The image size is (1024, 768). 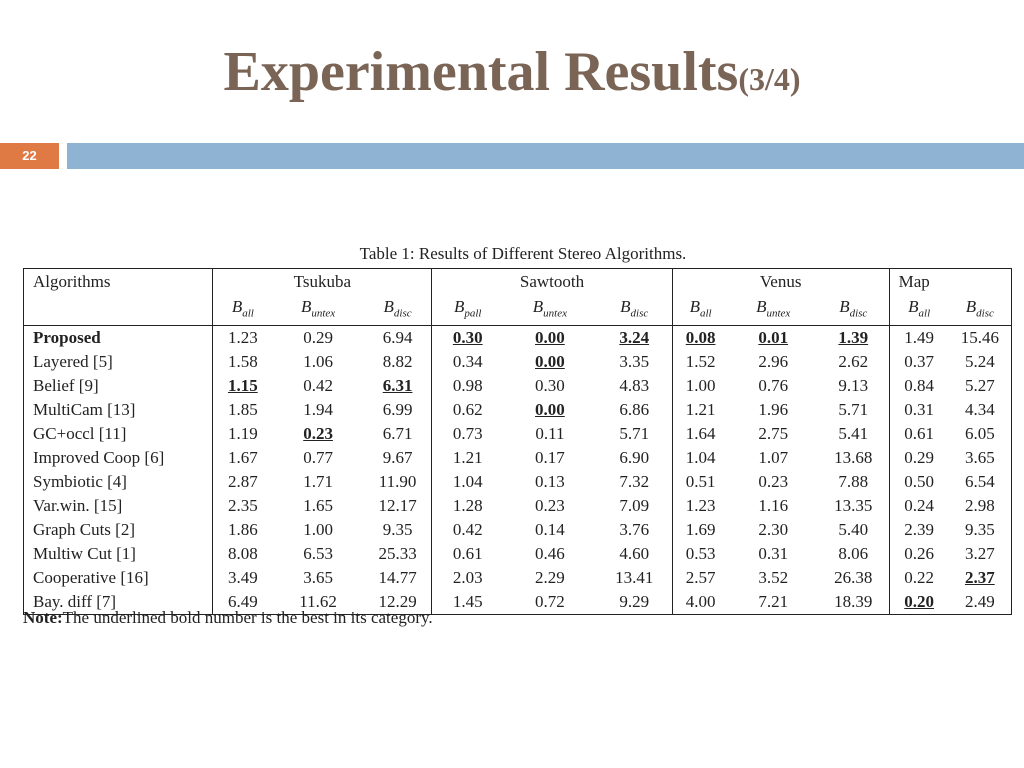 I want to click on table-cell: 3.65, so click(x=318, y=578).